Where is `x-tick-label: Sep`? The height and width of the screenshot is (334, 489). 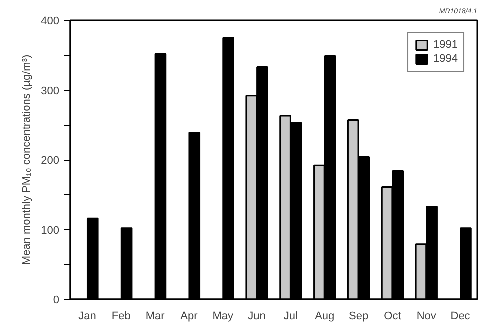 x-tick-label: Sep is located at coordinates (359, 316).